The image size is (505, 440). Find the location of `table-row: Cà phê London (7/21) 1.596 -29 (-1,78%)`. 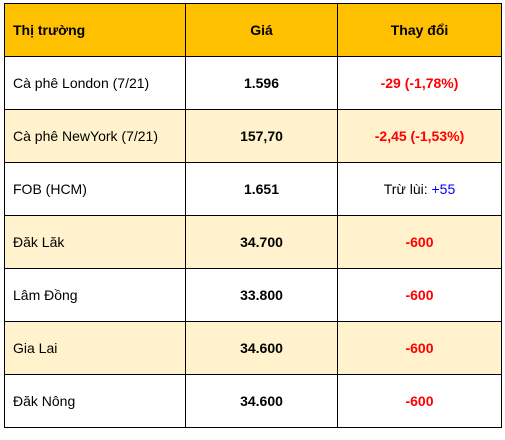

table-row: Cà phê London (7/21) 1.596 -29 (-1,78%) is located at coordinates (253, 83).